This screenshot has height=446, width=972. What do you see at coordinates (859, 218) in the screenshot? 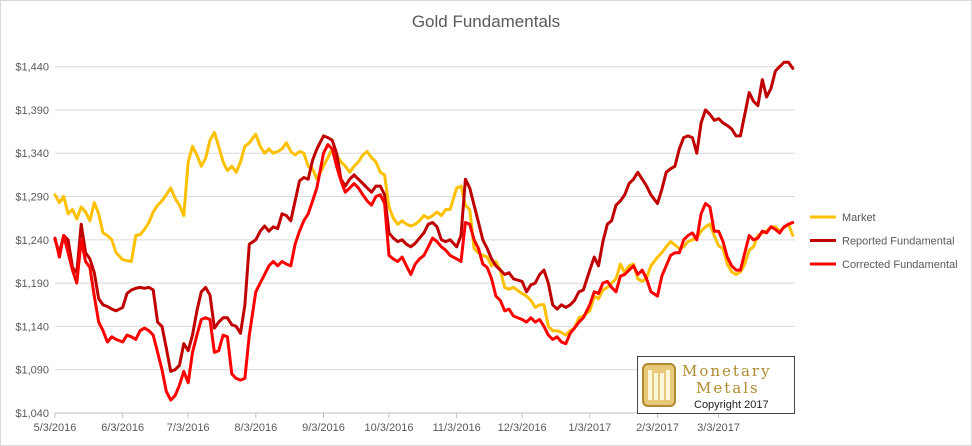
I see `legend-label-market: Market` at bounding box center [859, 218].